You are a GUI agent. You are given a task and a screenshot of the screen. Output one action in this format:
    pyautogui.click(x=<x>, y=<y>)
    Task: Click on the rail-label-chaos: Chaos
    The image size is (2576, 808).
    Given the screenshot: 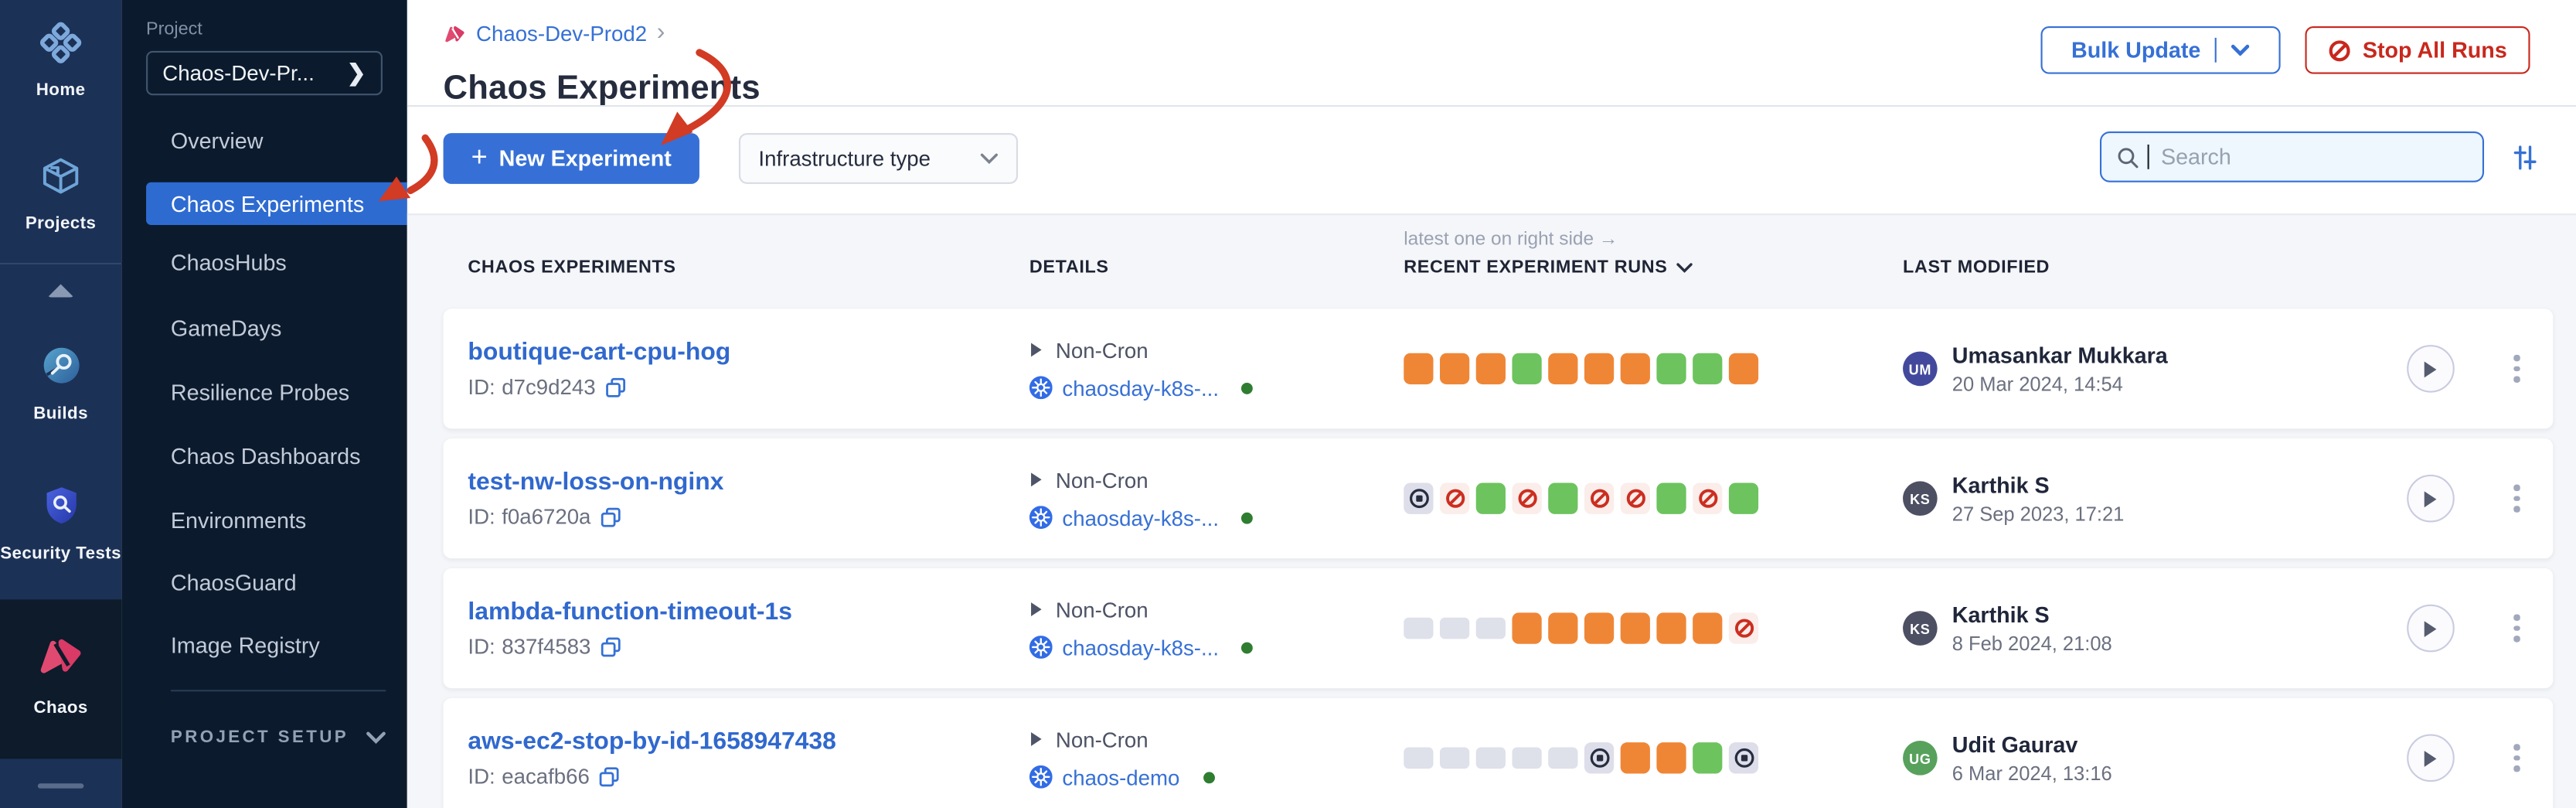 What is the action you would take?
    pyautogui.click(x=60, y=707)
    